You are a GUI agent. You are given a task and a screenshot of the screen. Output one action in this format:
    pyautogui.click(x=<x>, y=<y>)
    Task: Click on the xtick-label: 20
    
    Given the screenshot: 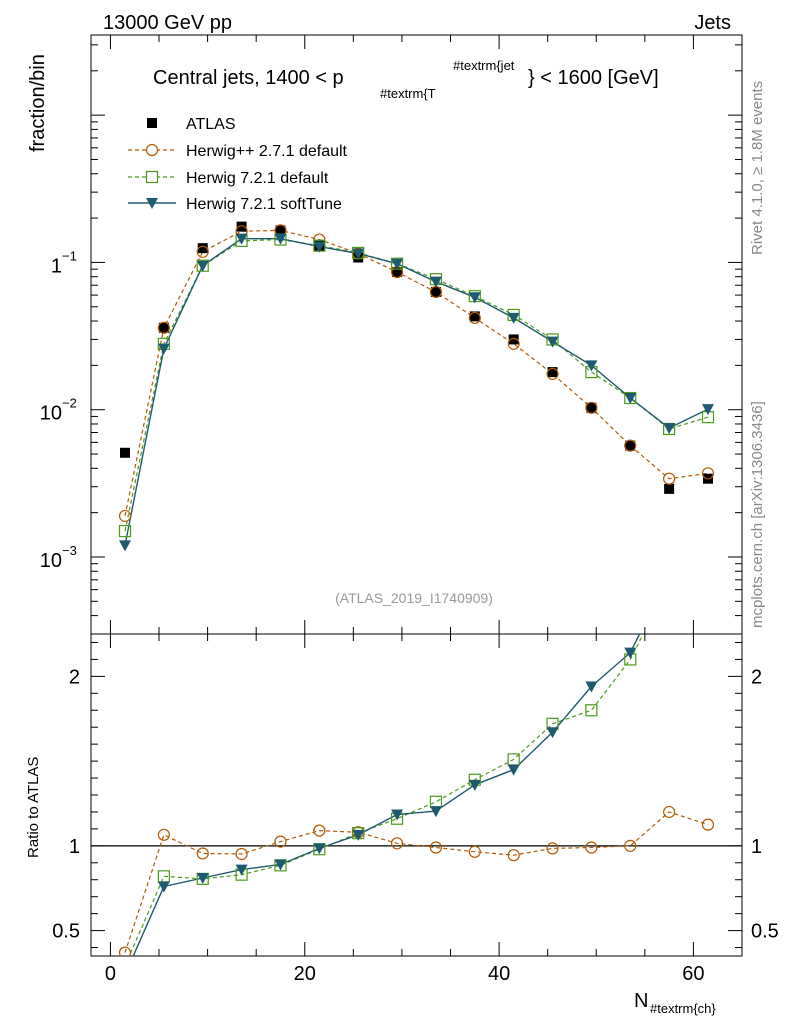 What is the action you would take?
    pyautogui.click(x=305, y=974)
    